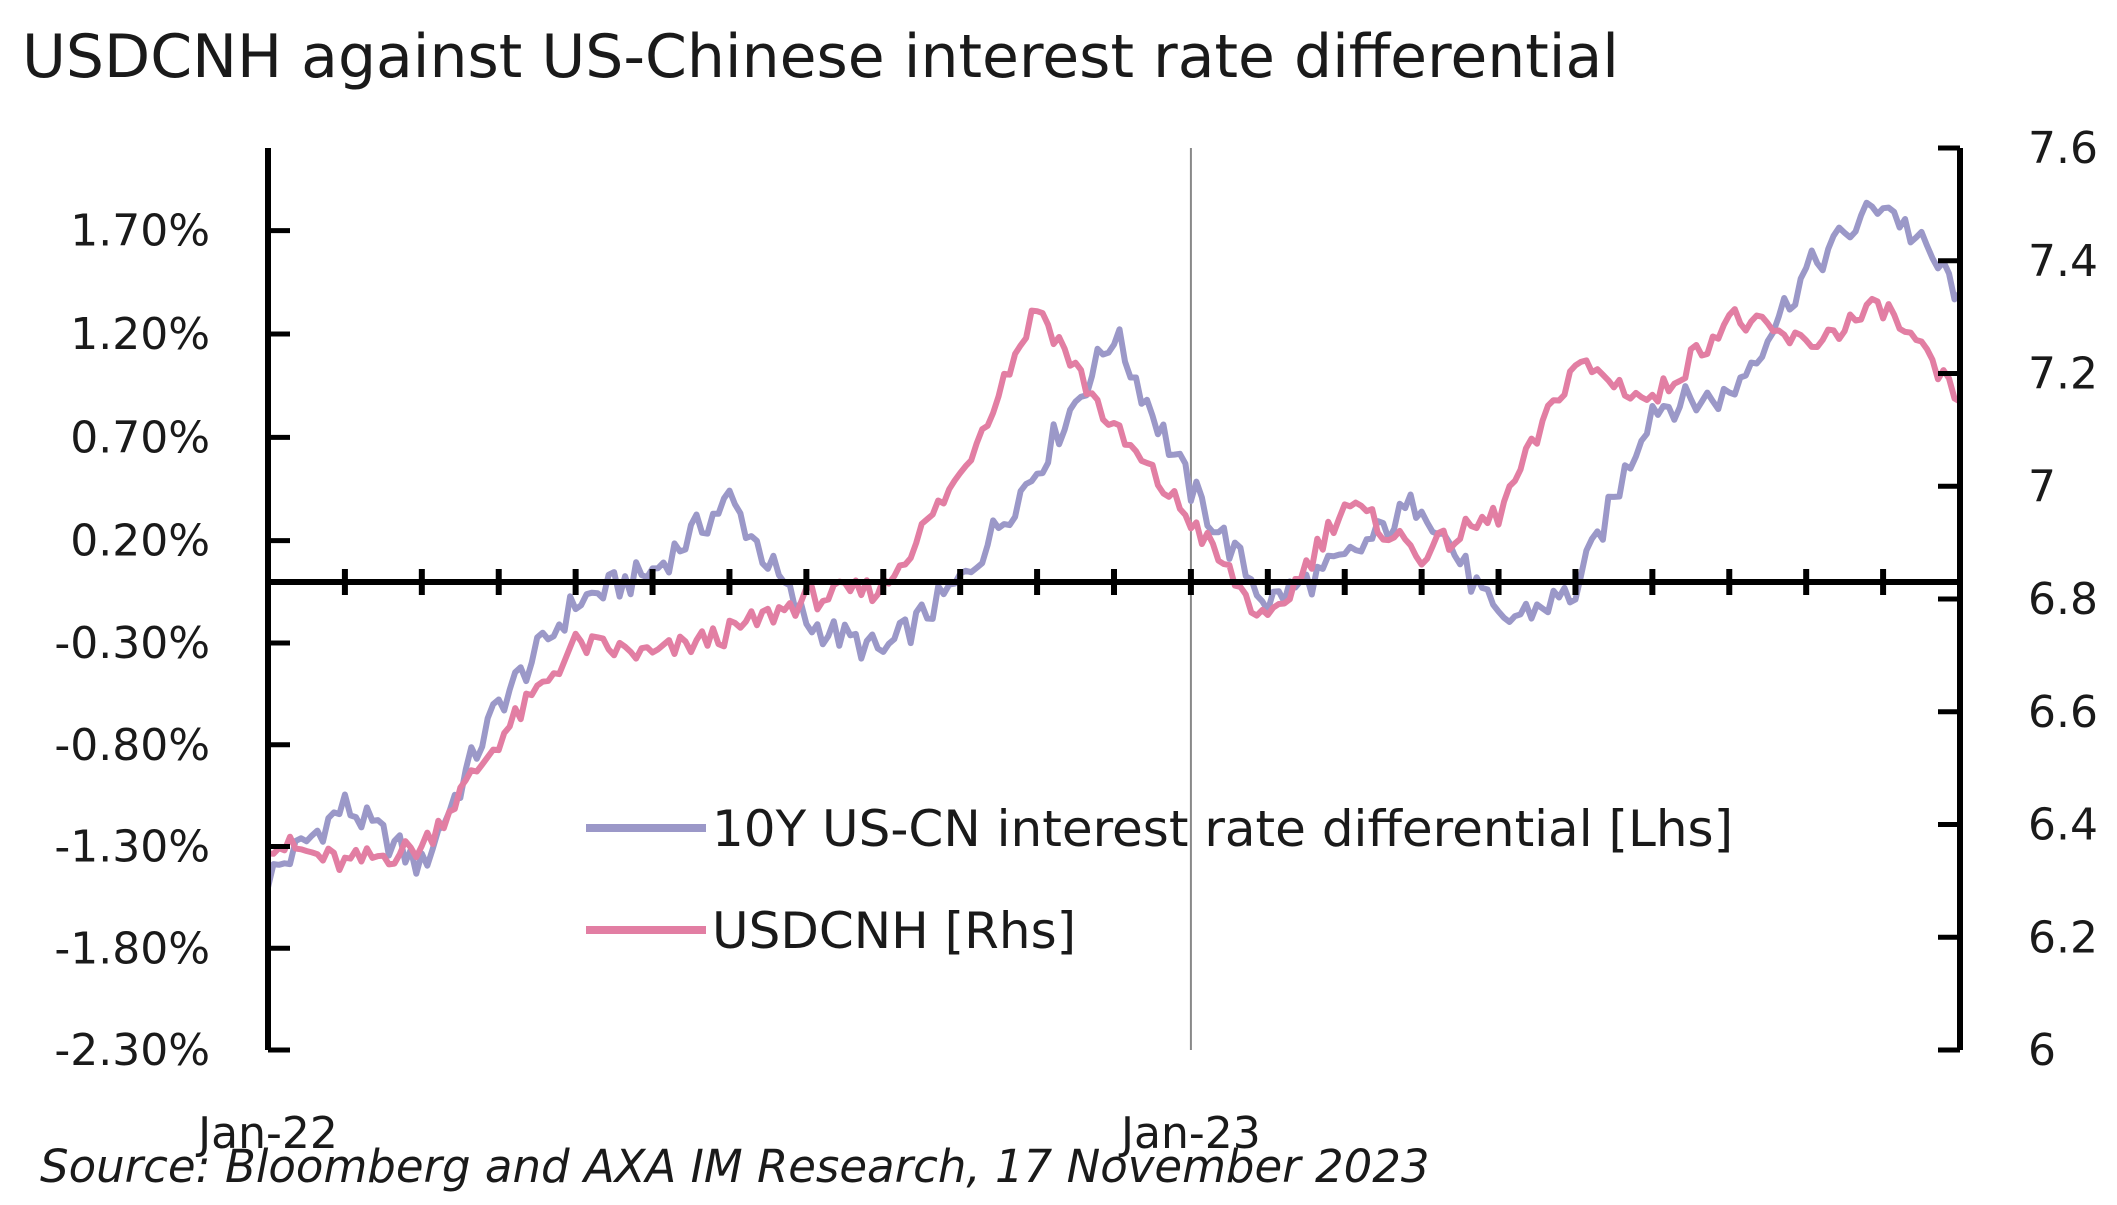 This screenshot has width=2117, height=1205. What do you see at coordinates (2063, 148) in the screenshot?
I see `right-axis-tick-label: 7.6` at bounding box center [2063, 148].